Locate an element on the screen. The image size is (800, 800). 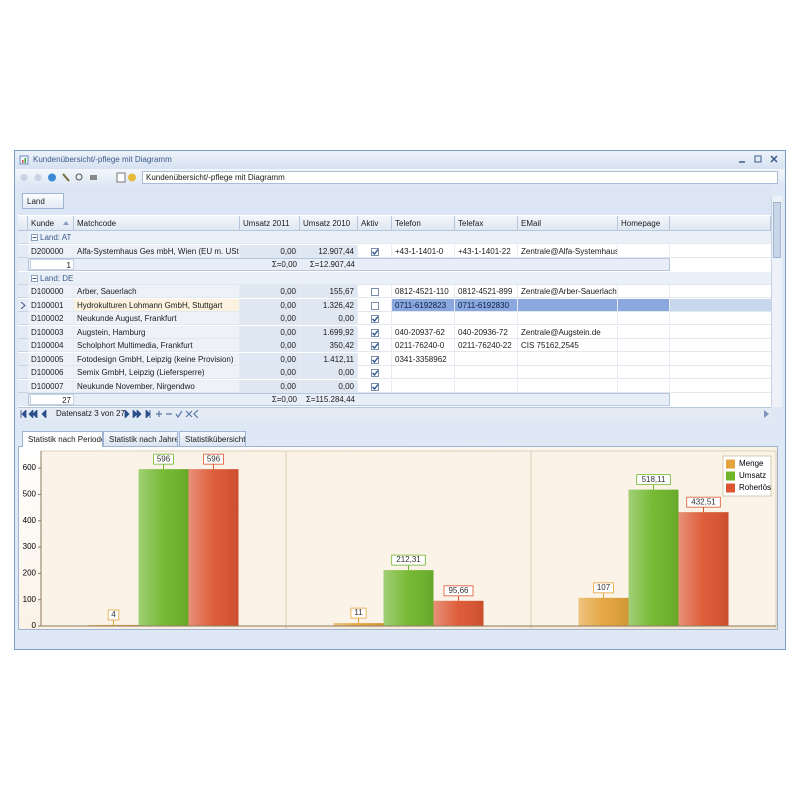
column-header: Telefon is located at coordinates (423, 223).